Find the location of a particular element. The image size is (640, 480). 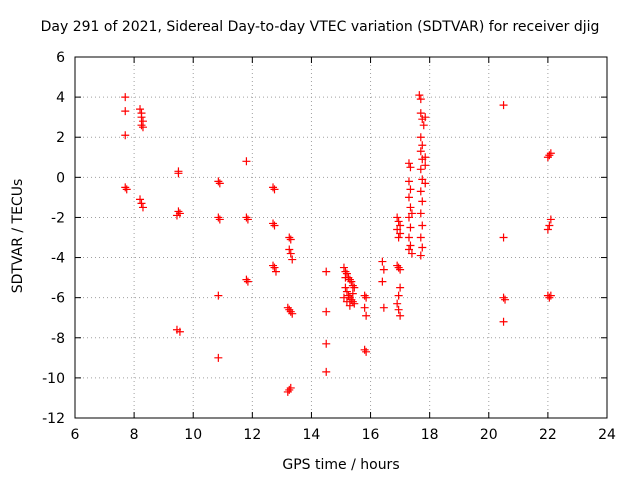

x-tick-label: 8 is located at coordinates (134, 435).